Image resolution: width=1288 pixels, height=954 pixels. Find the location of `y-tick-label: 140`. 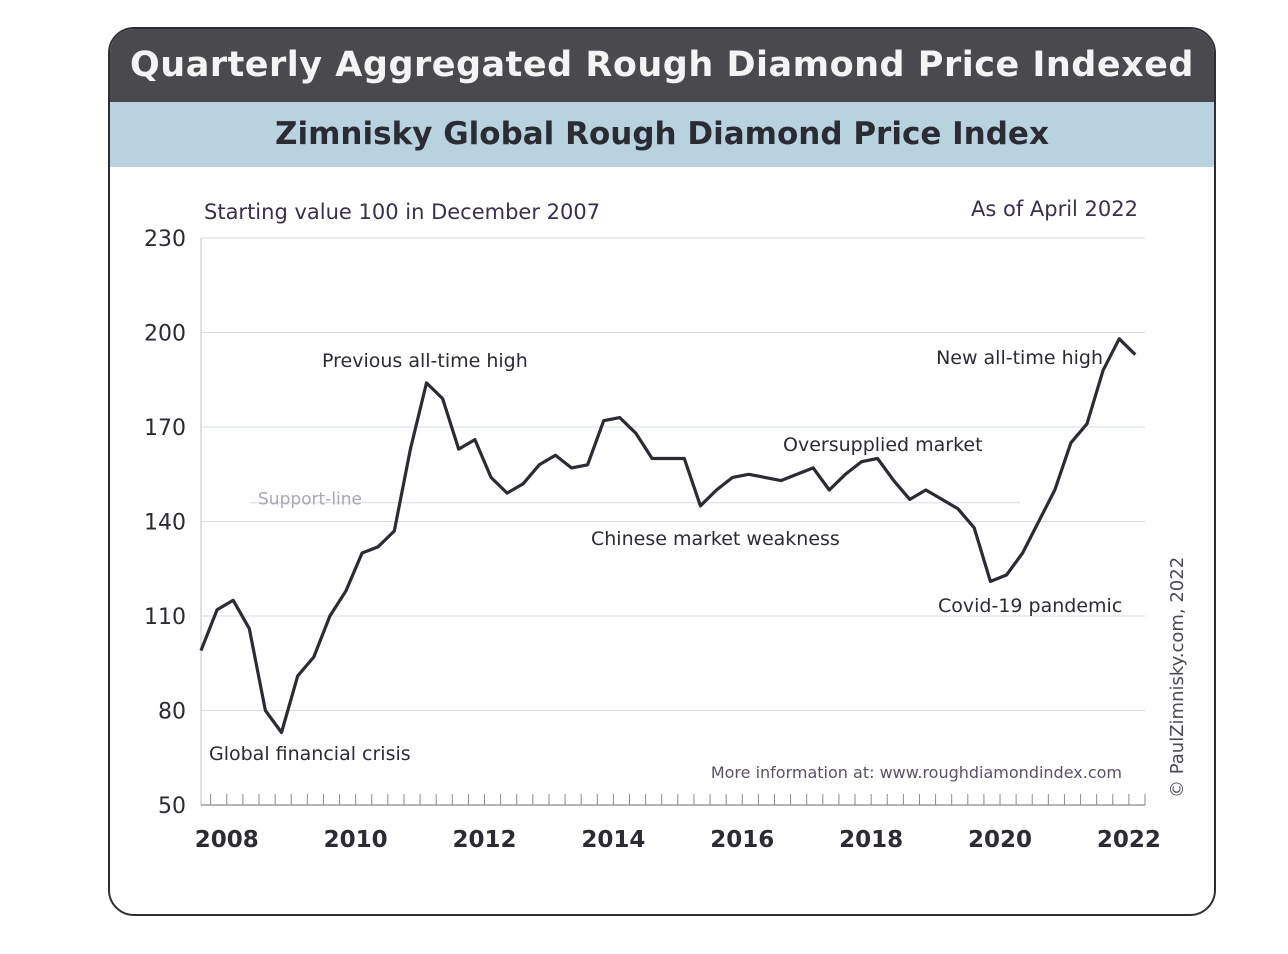

y-tick-label: 140 is located at coordinates (165, 523).